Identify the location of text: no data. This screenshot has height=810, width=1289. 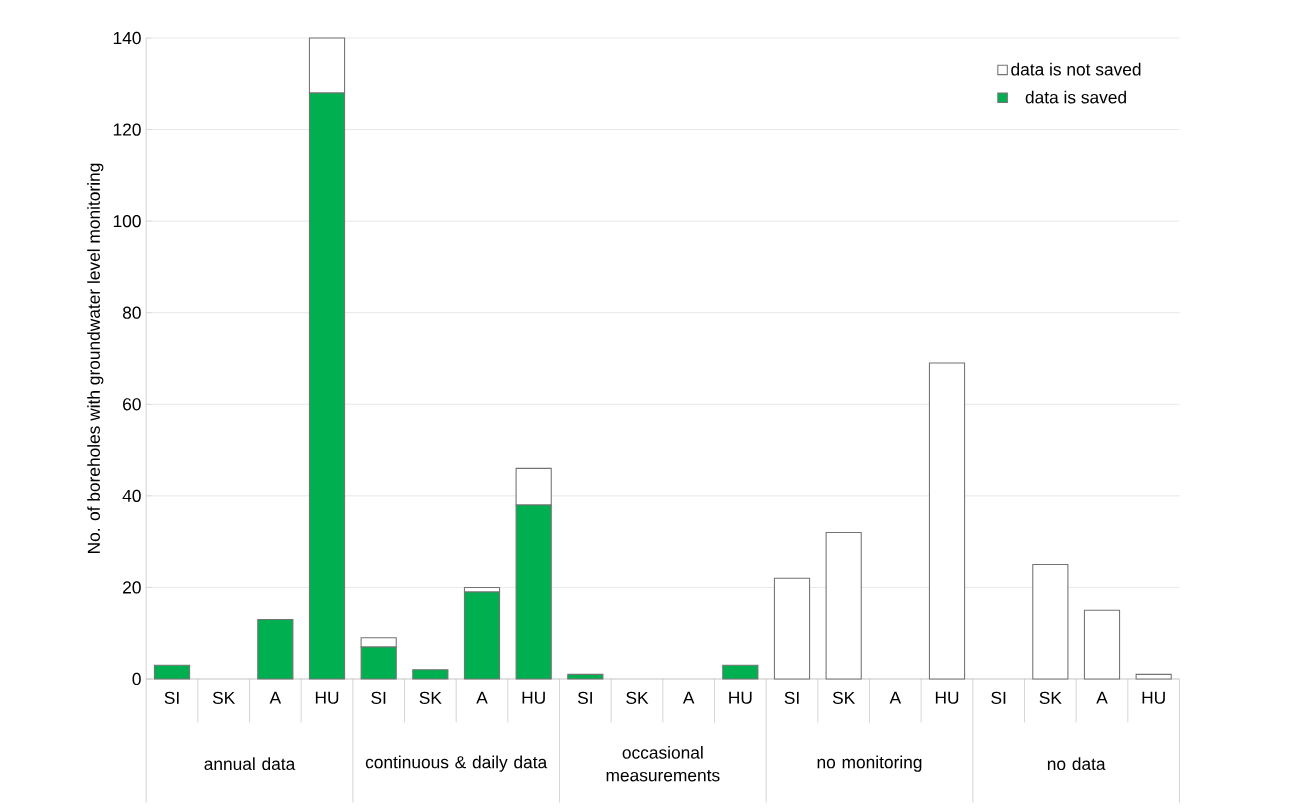
(1076, 764).